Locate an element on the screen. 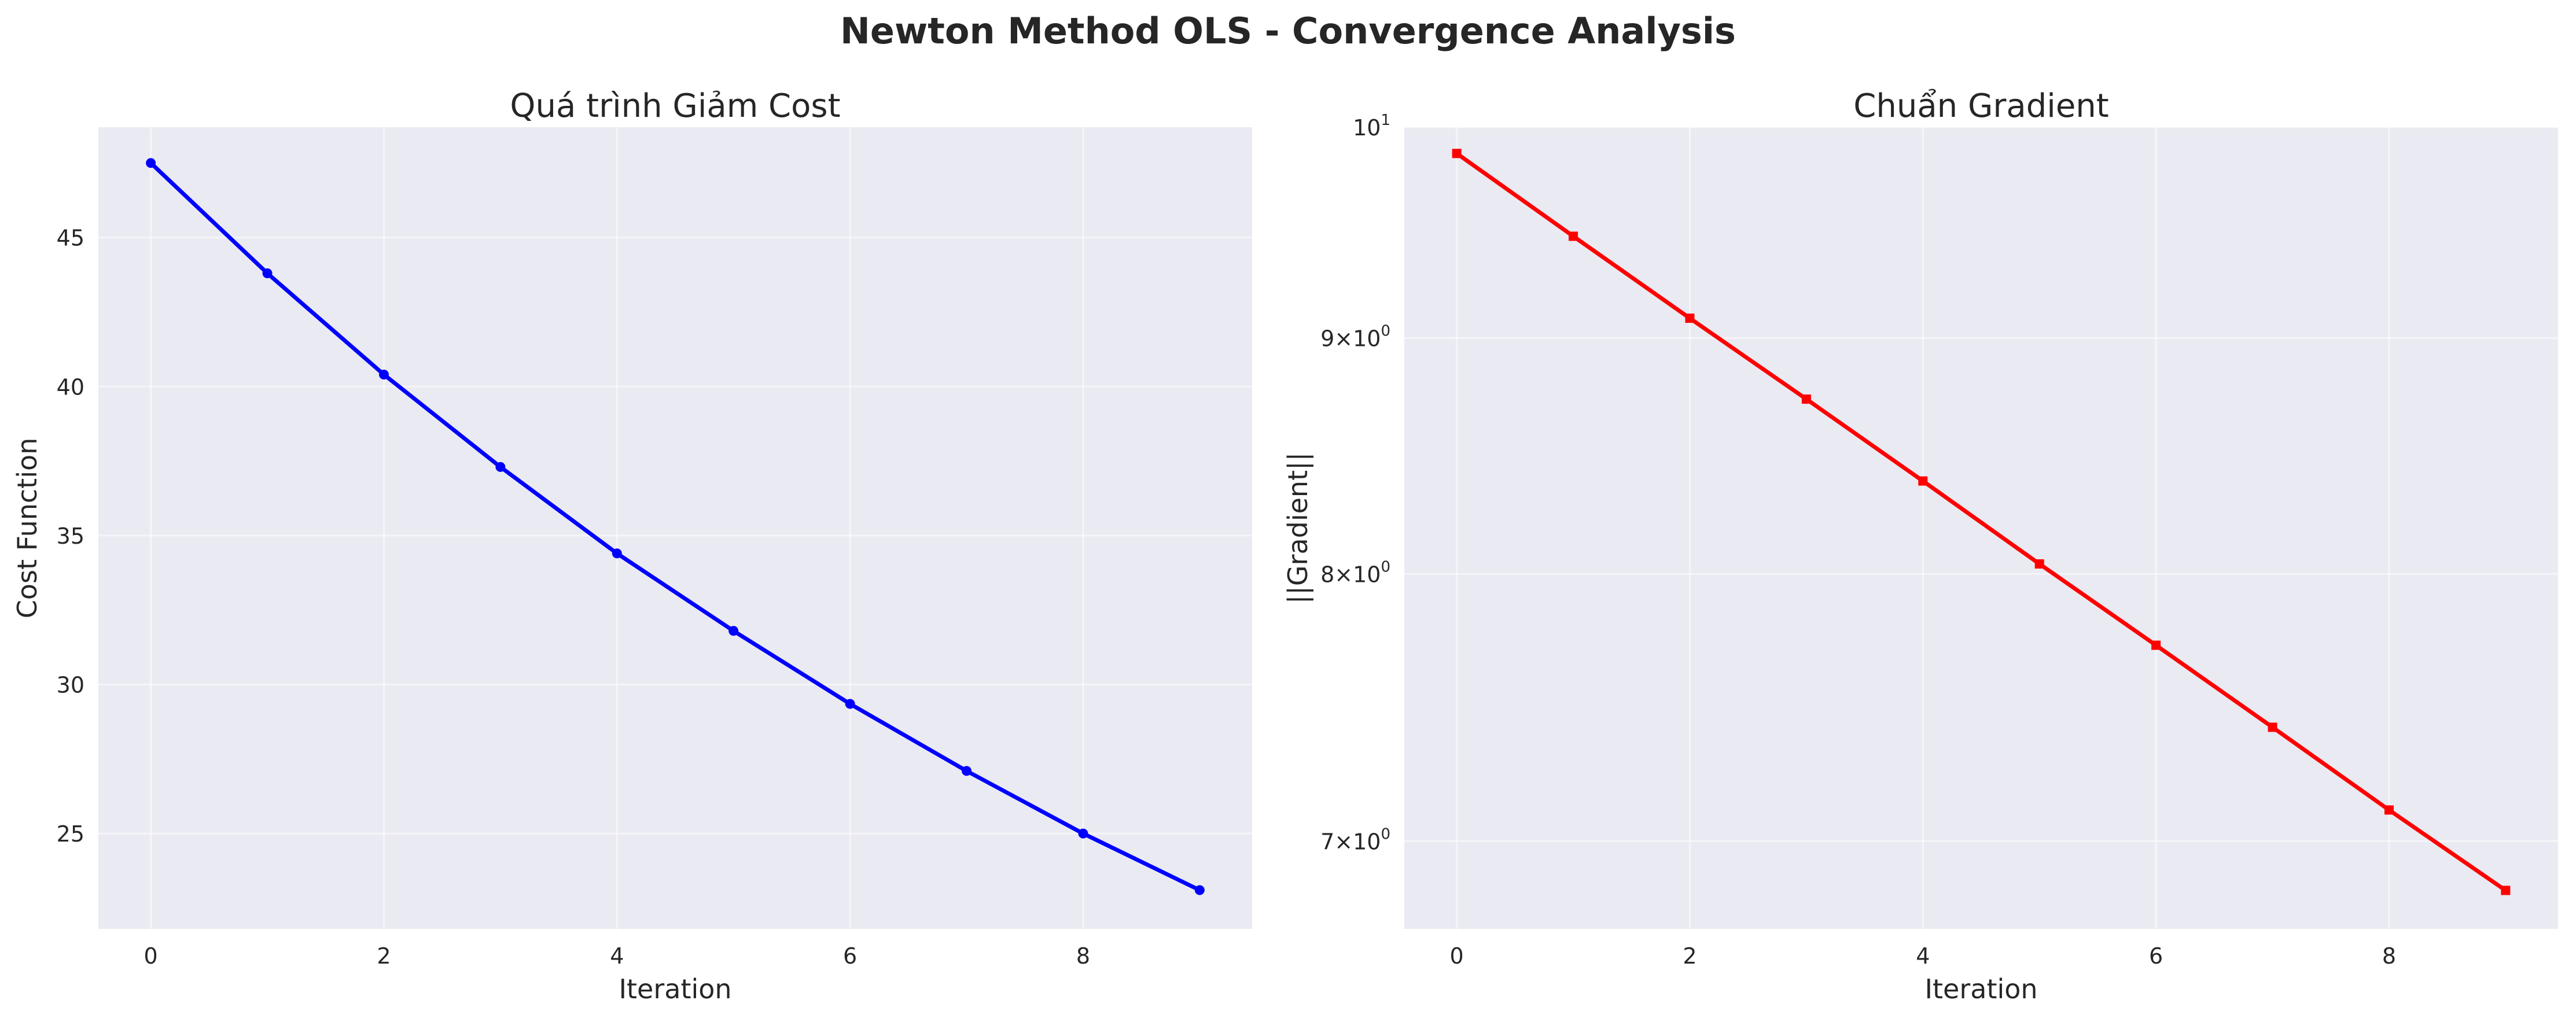  cost-x-ticks: 0 2 4 6 8 is located at coordinates (617, 956).